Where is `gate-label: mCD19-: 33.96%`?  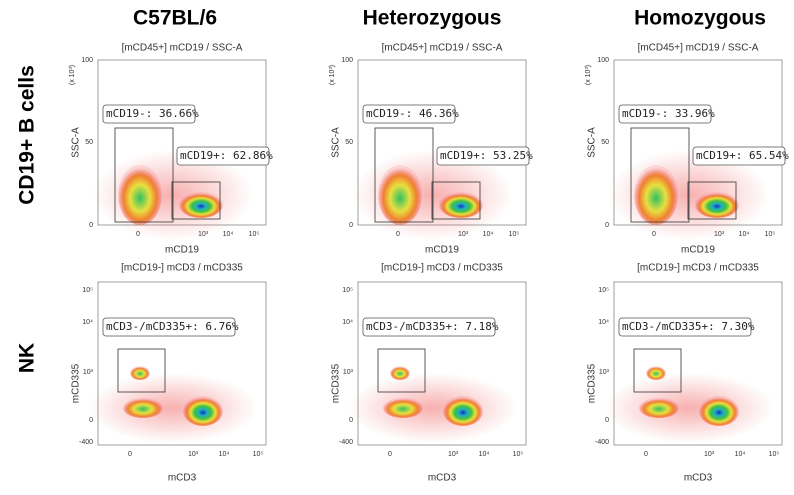 gate-label: mCD19-: 33.96% is located at coordinates (668, 113).